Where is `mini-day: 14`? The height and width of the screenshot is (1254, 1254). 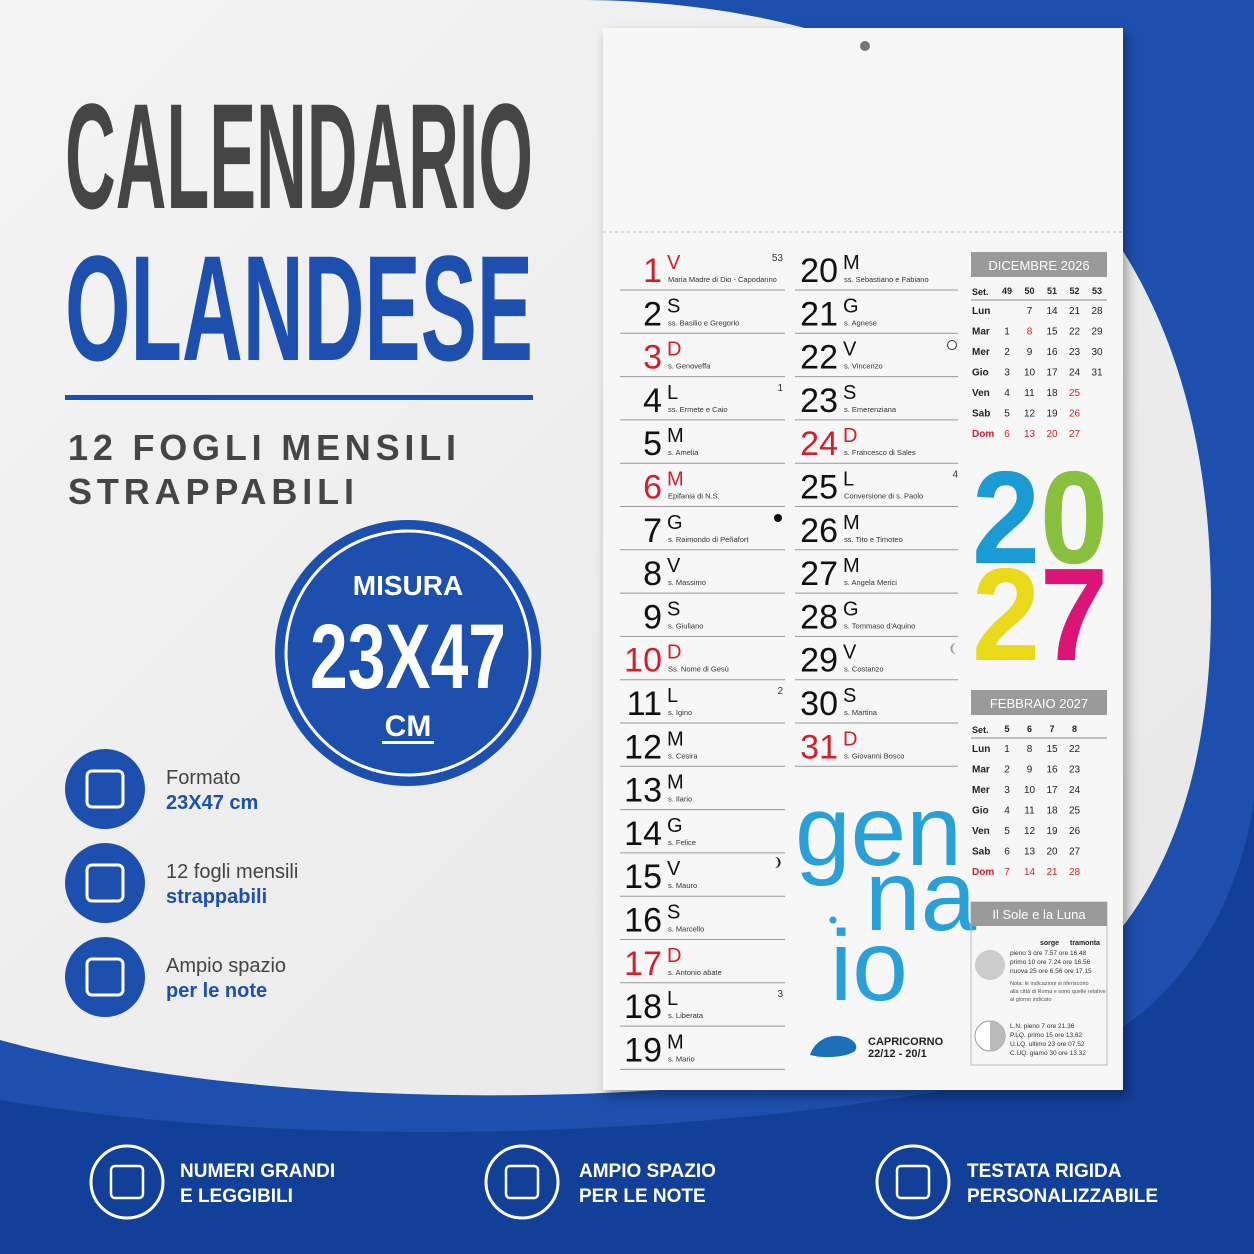
mini-day: 14 is located at coordinates (1030, 872).